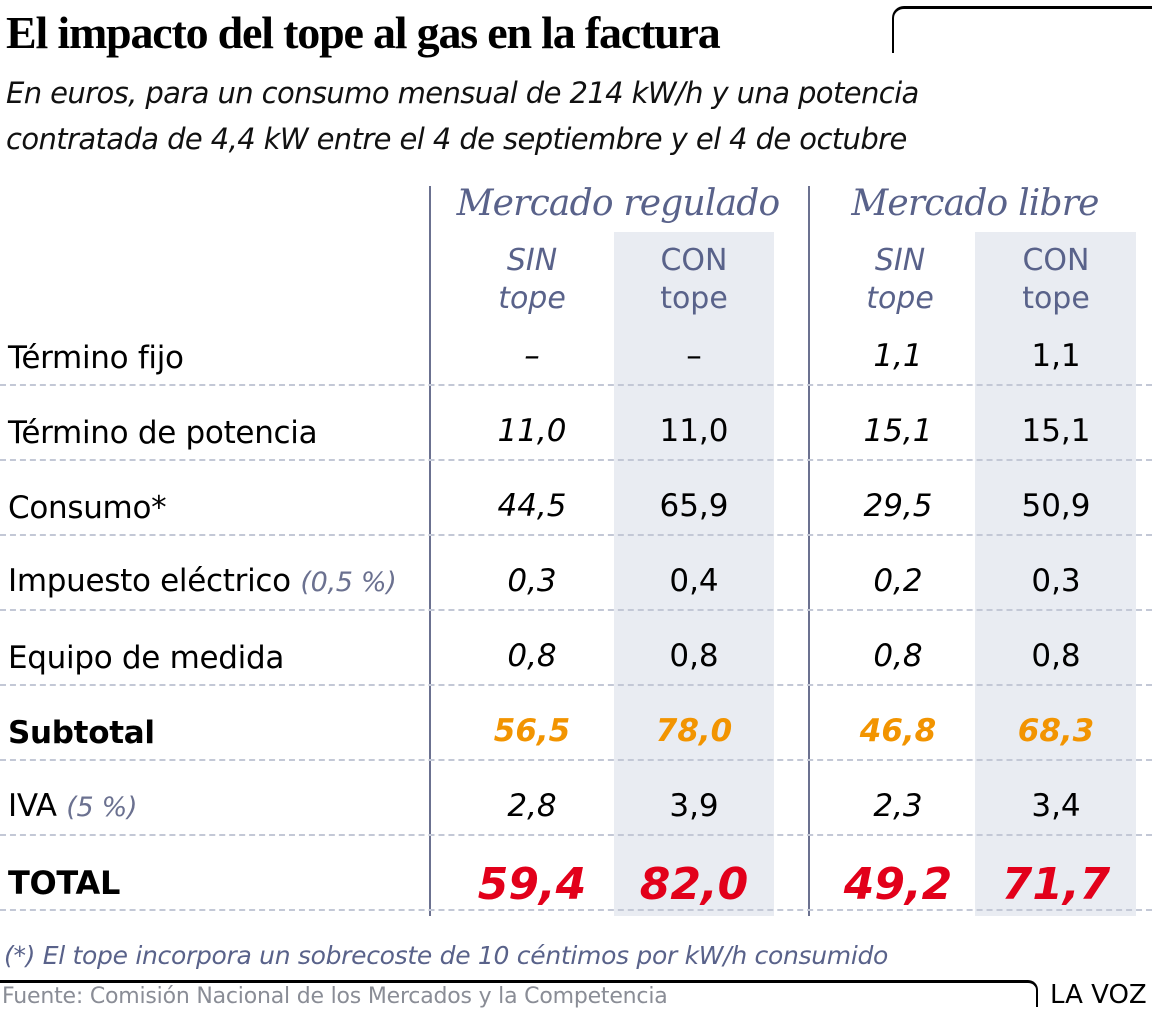 Image resolution: width=1152 pixels, height=1012 pixels. Describe the element at coordinates (809, 551) in the screenshot. I see `group-separator-libre` at that location.